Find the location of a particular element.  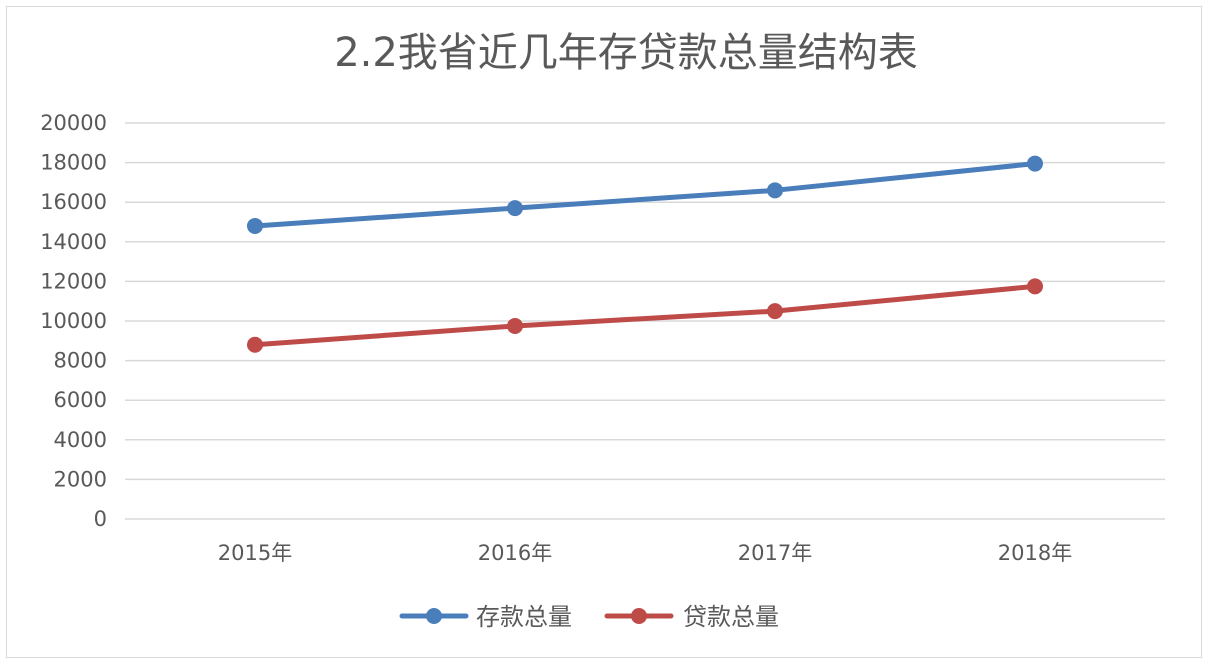

y-tick-label: 16000 is located at coordinates (73, 202).